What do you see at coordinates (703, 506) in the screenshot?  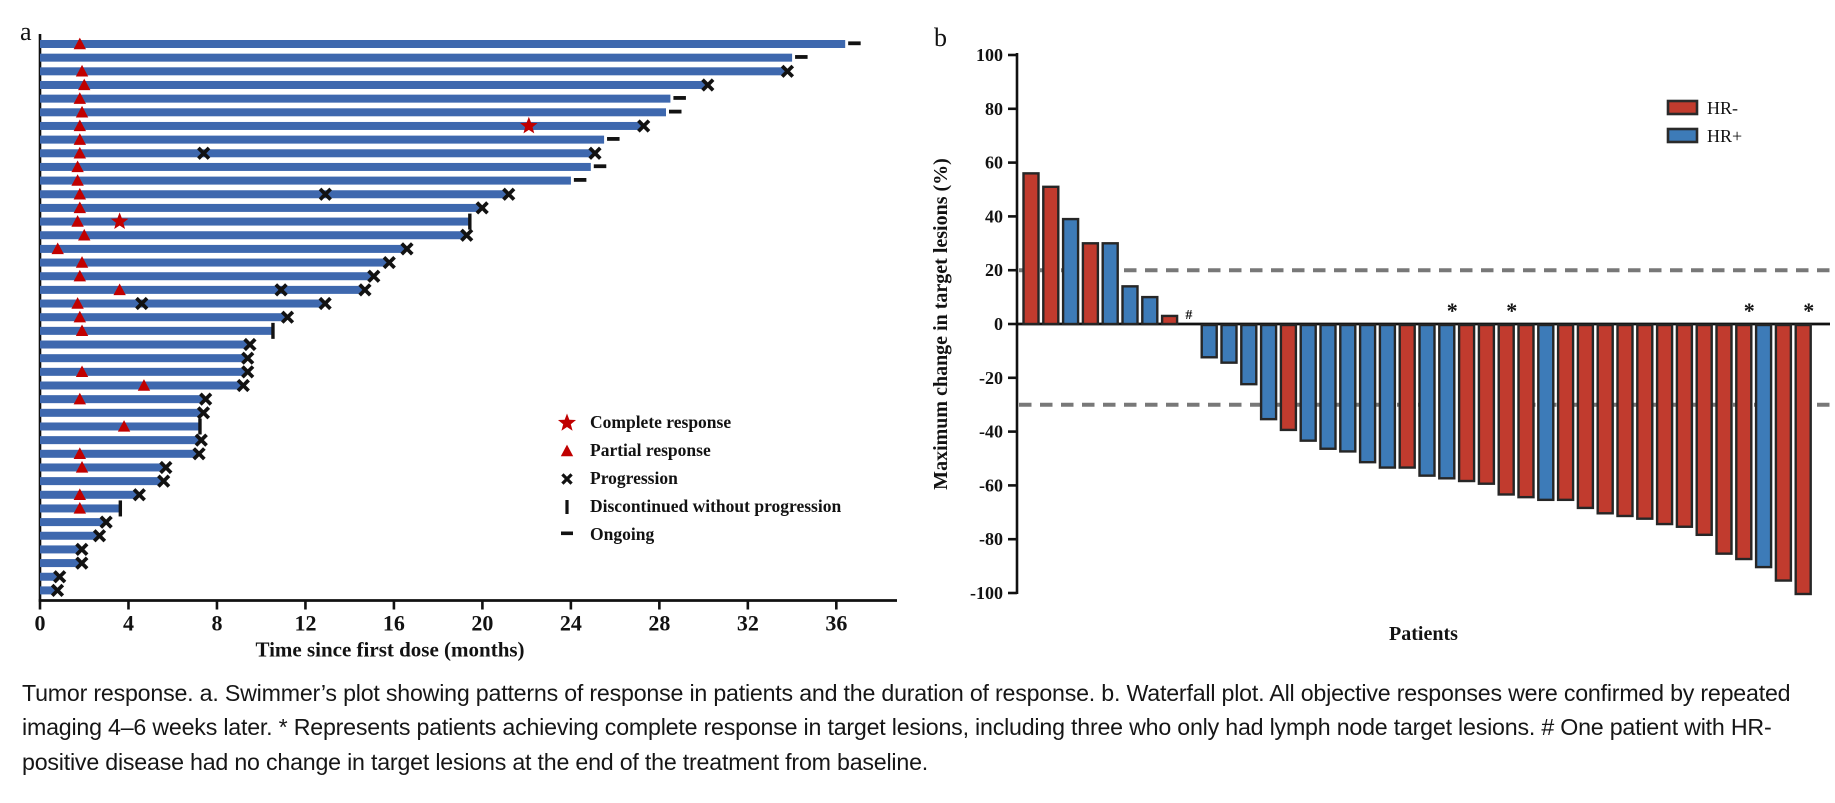 I see `swimmer-legend-item: Discontinued without progression` at bounding box center [703, 506].